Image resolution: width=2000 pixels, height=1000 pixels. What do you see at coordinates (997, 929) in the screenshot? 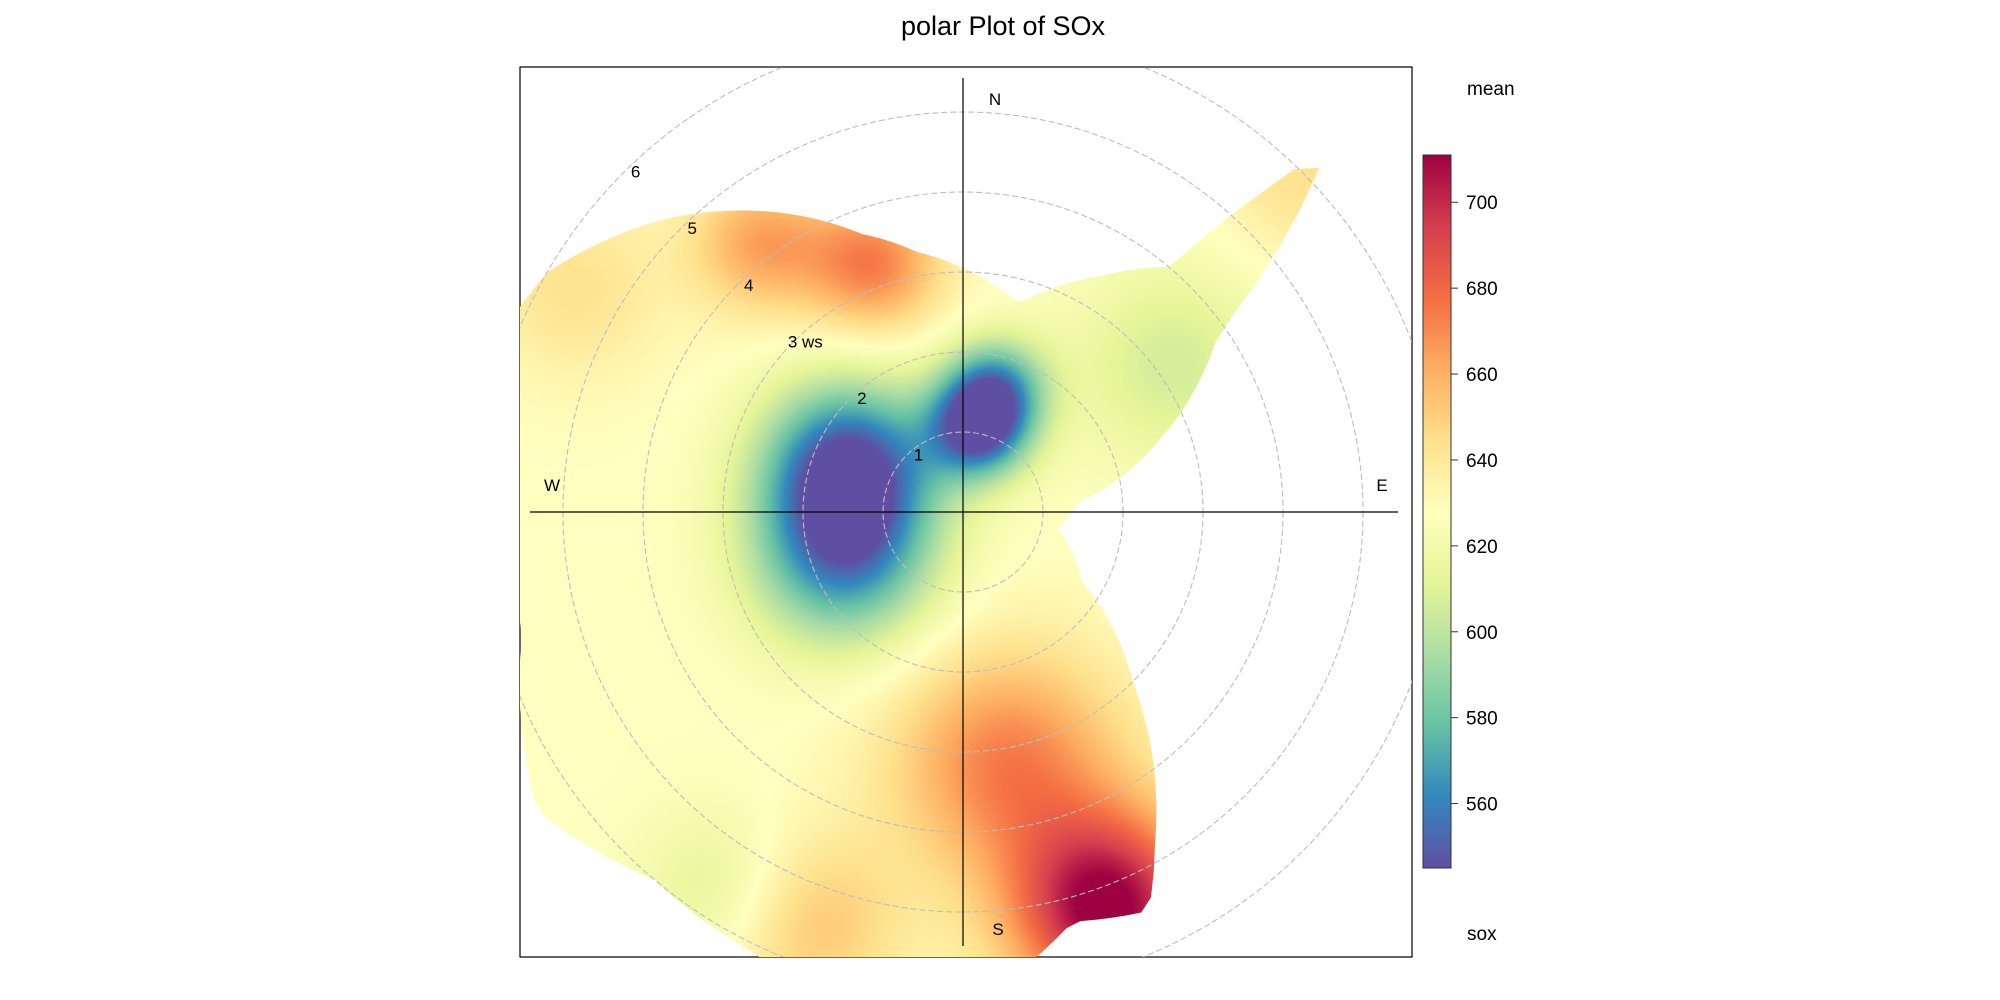
I see `direction-label-s: S` at bounding box center [997, 929].